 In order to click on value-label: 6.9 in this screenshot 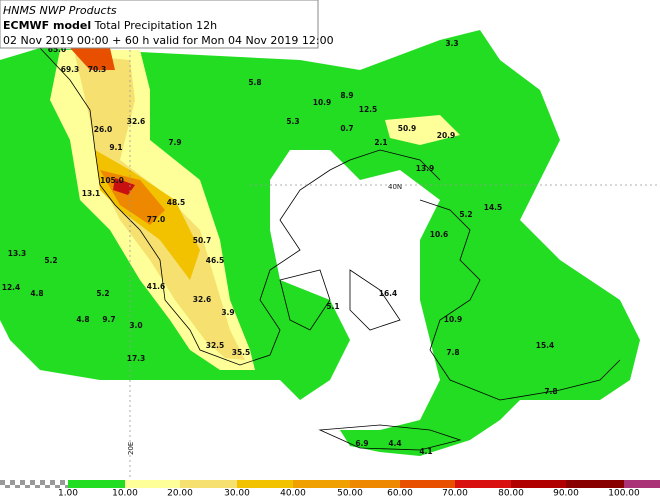, I will do `click(361, 443)`.